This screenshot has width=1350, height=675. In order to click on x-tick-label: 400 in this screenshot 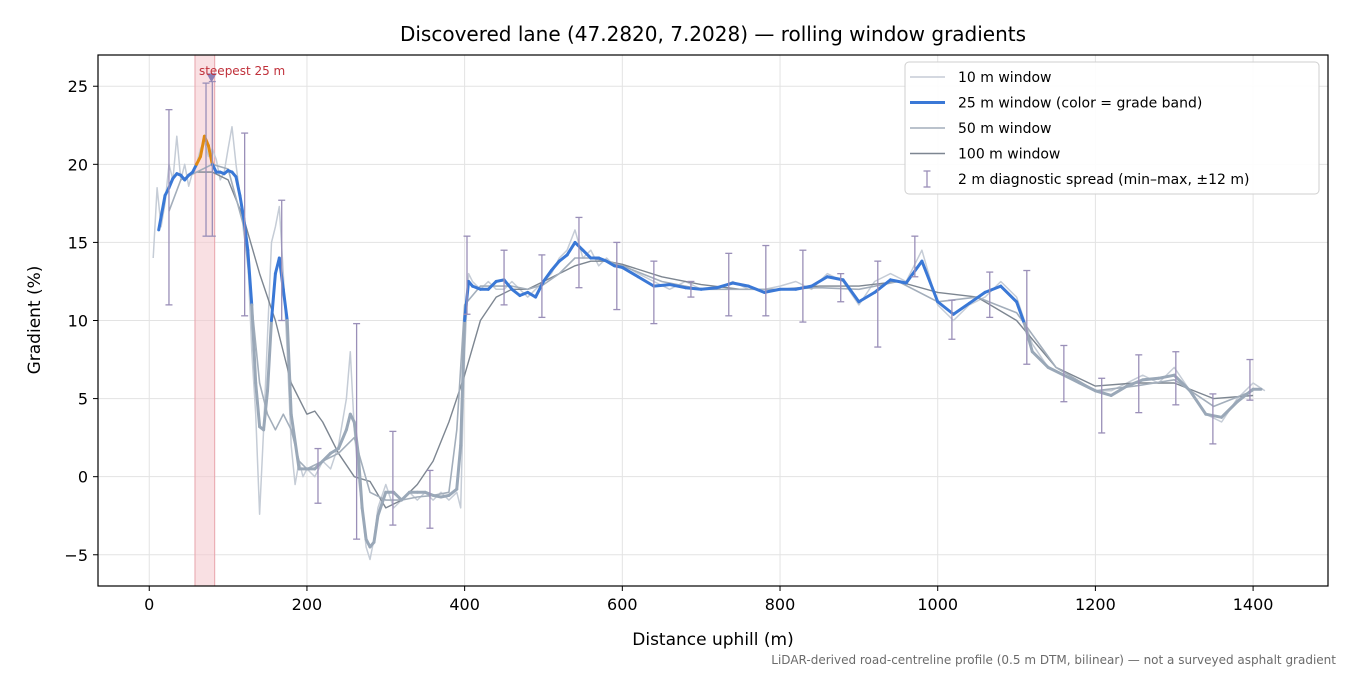, I will do `click(464, 604)`.